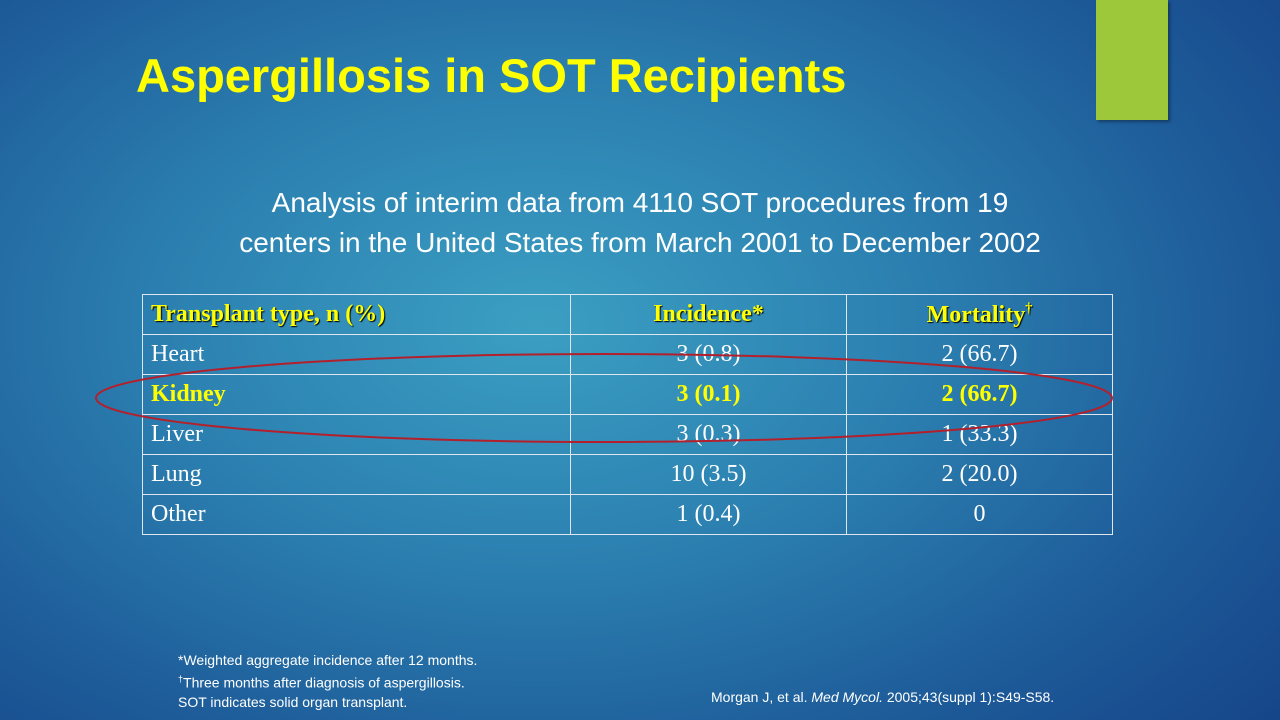  I want to click on title: Aspergillosis in SOT Recipients, so click(491, 75).